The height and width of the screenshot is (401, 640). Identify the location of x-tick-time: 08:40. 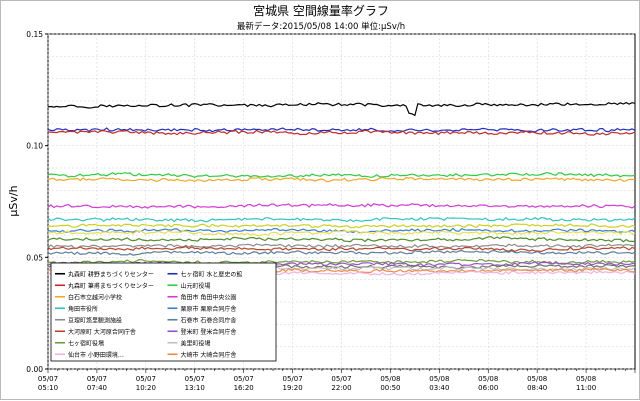
(537, 388).